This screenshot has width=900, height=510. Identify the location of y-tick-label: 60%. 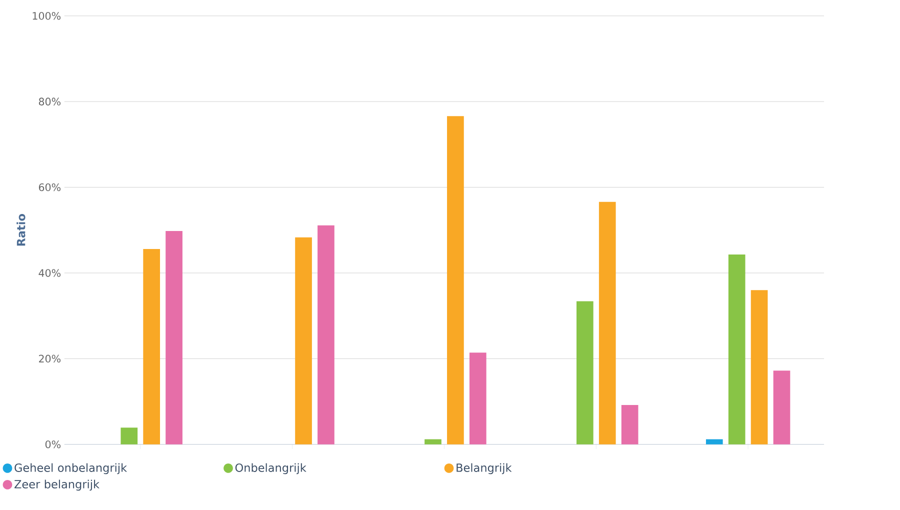
(49, 187).